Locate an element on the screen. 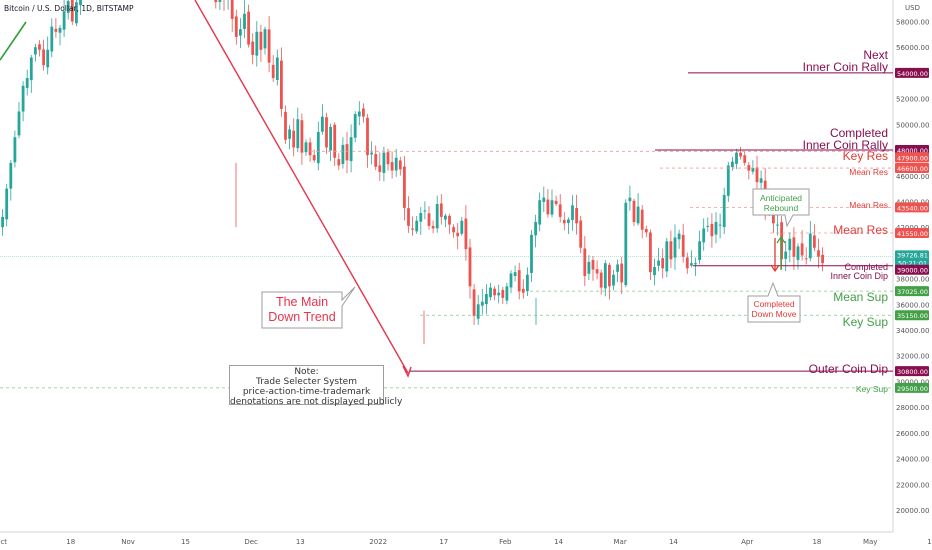 The width and height of the screenshot is (932, 550). main-down-trend-label: Down Trend is located at coordinates (301, 317).